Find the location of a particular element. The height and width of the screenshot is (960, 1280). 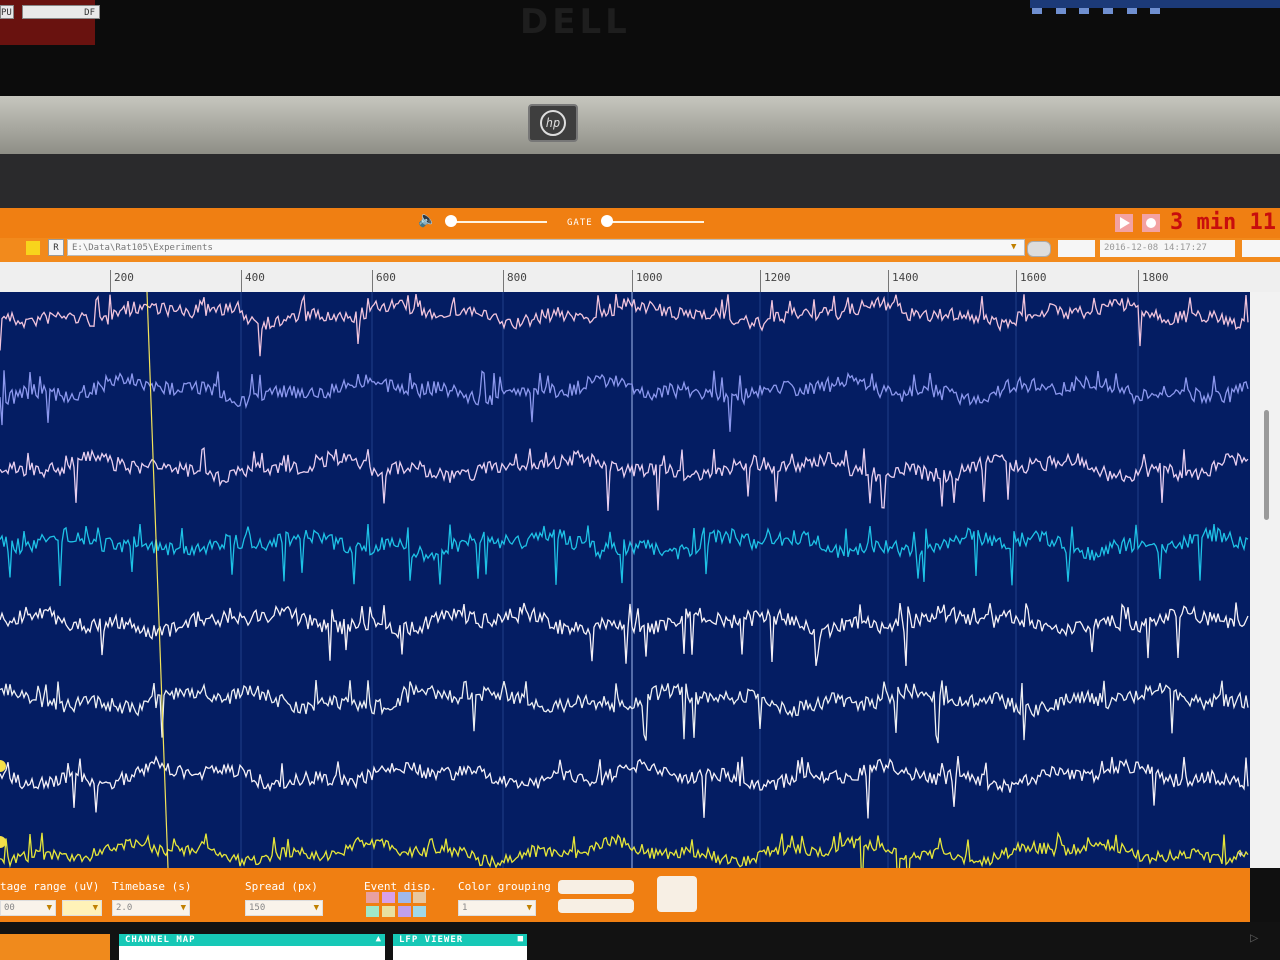

pause-toggle-button is located at coordinates (677, 894).